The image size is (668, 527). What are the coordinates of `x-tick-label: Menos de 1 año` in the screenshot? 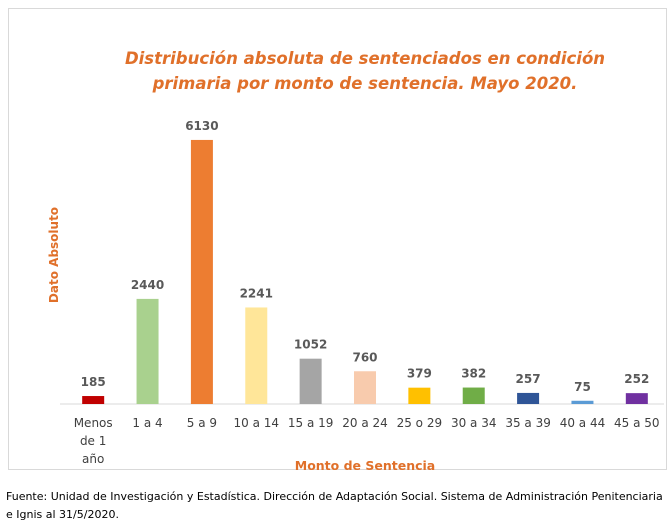 It's located at (93, 441).